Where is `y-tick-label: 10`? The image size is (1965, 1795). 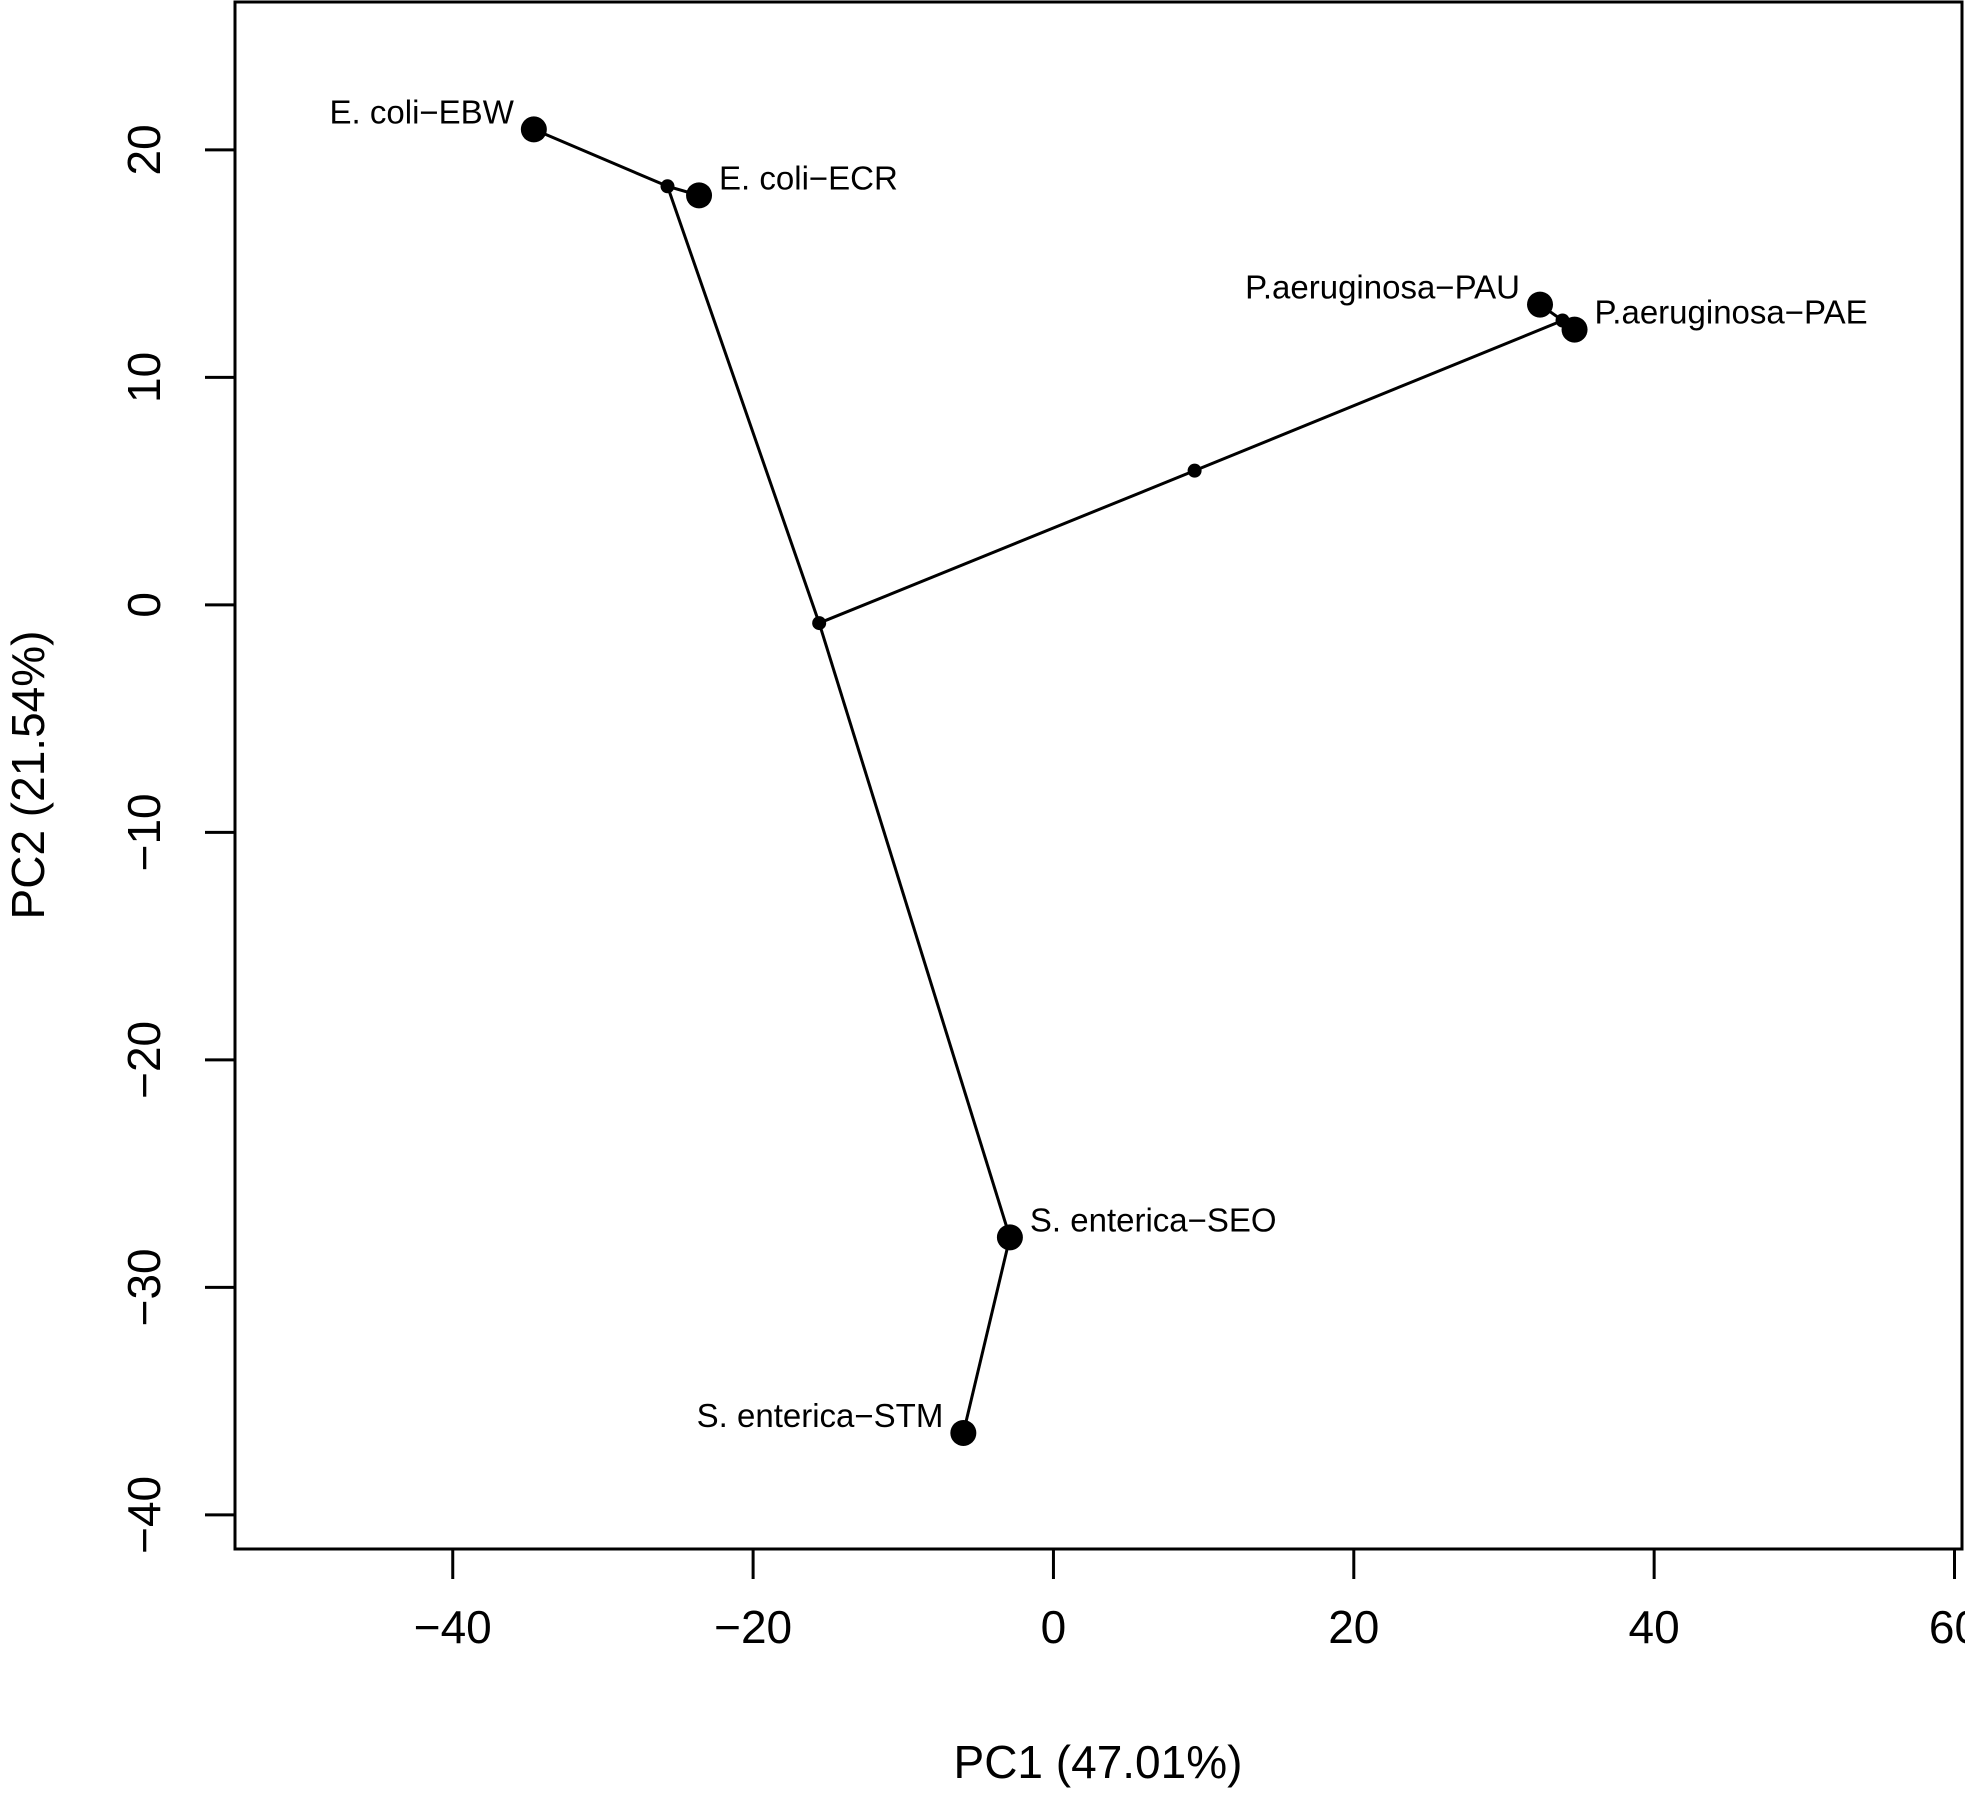 y-tick-label: 10 is located at coordinates (144, 377).